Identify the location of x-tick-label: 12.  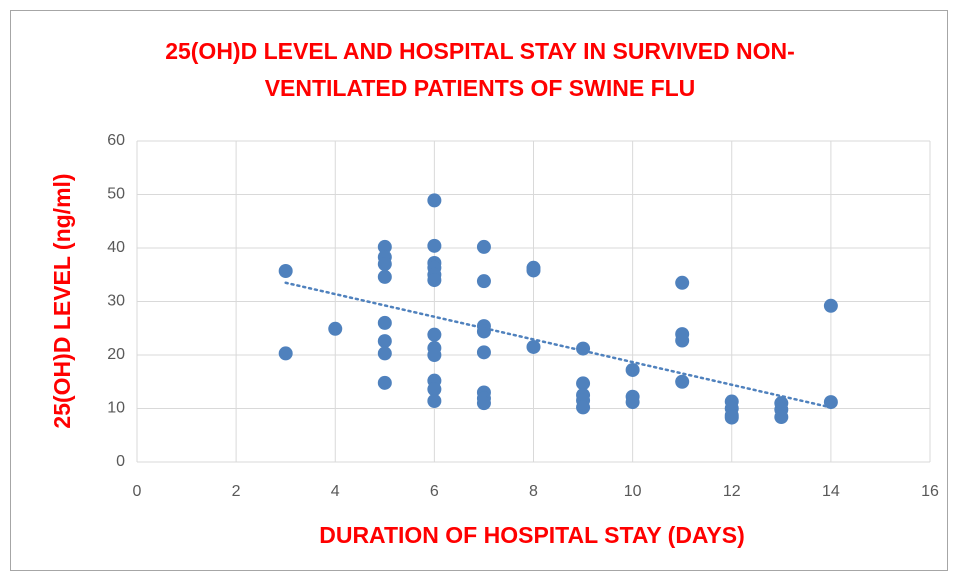
(732, 491).